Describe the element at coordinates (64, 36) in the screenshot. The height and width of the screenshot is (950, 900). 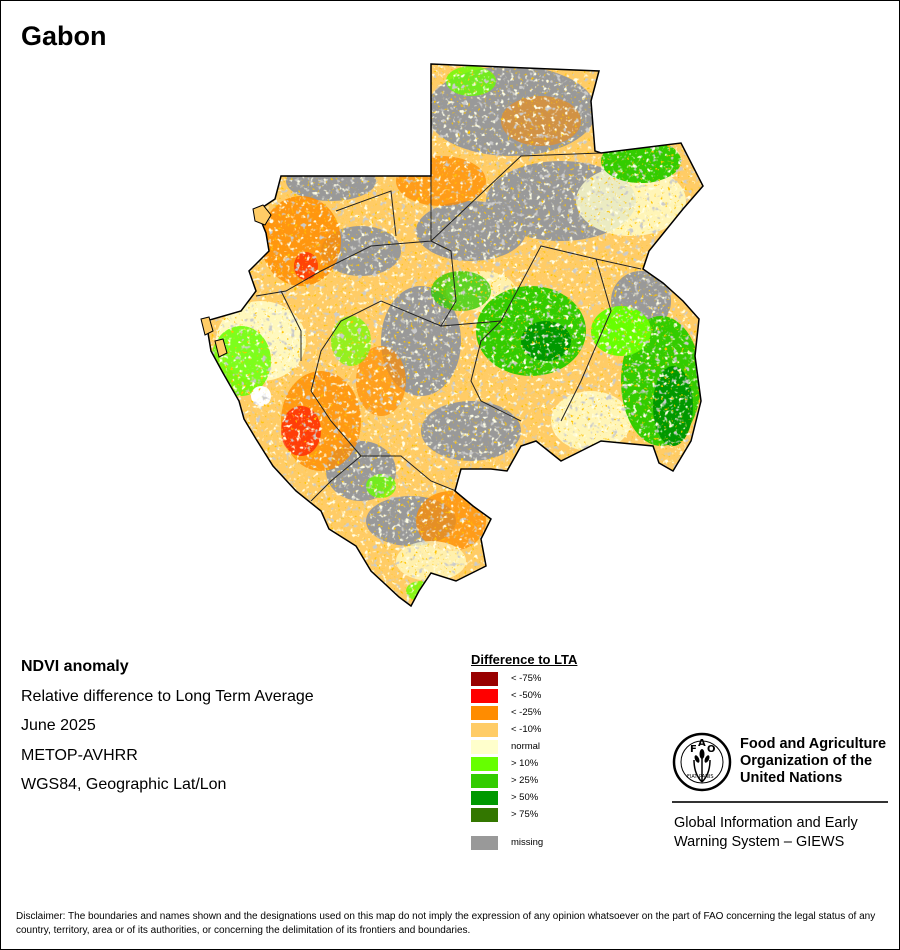
I see `map-title: Gabon` at that location.